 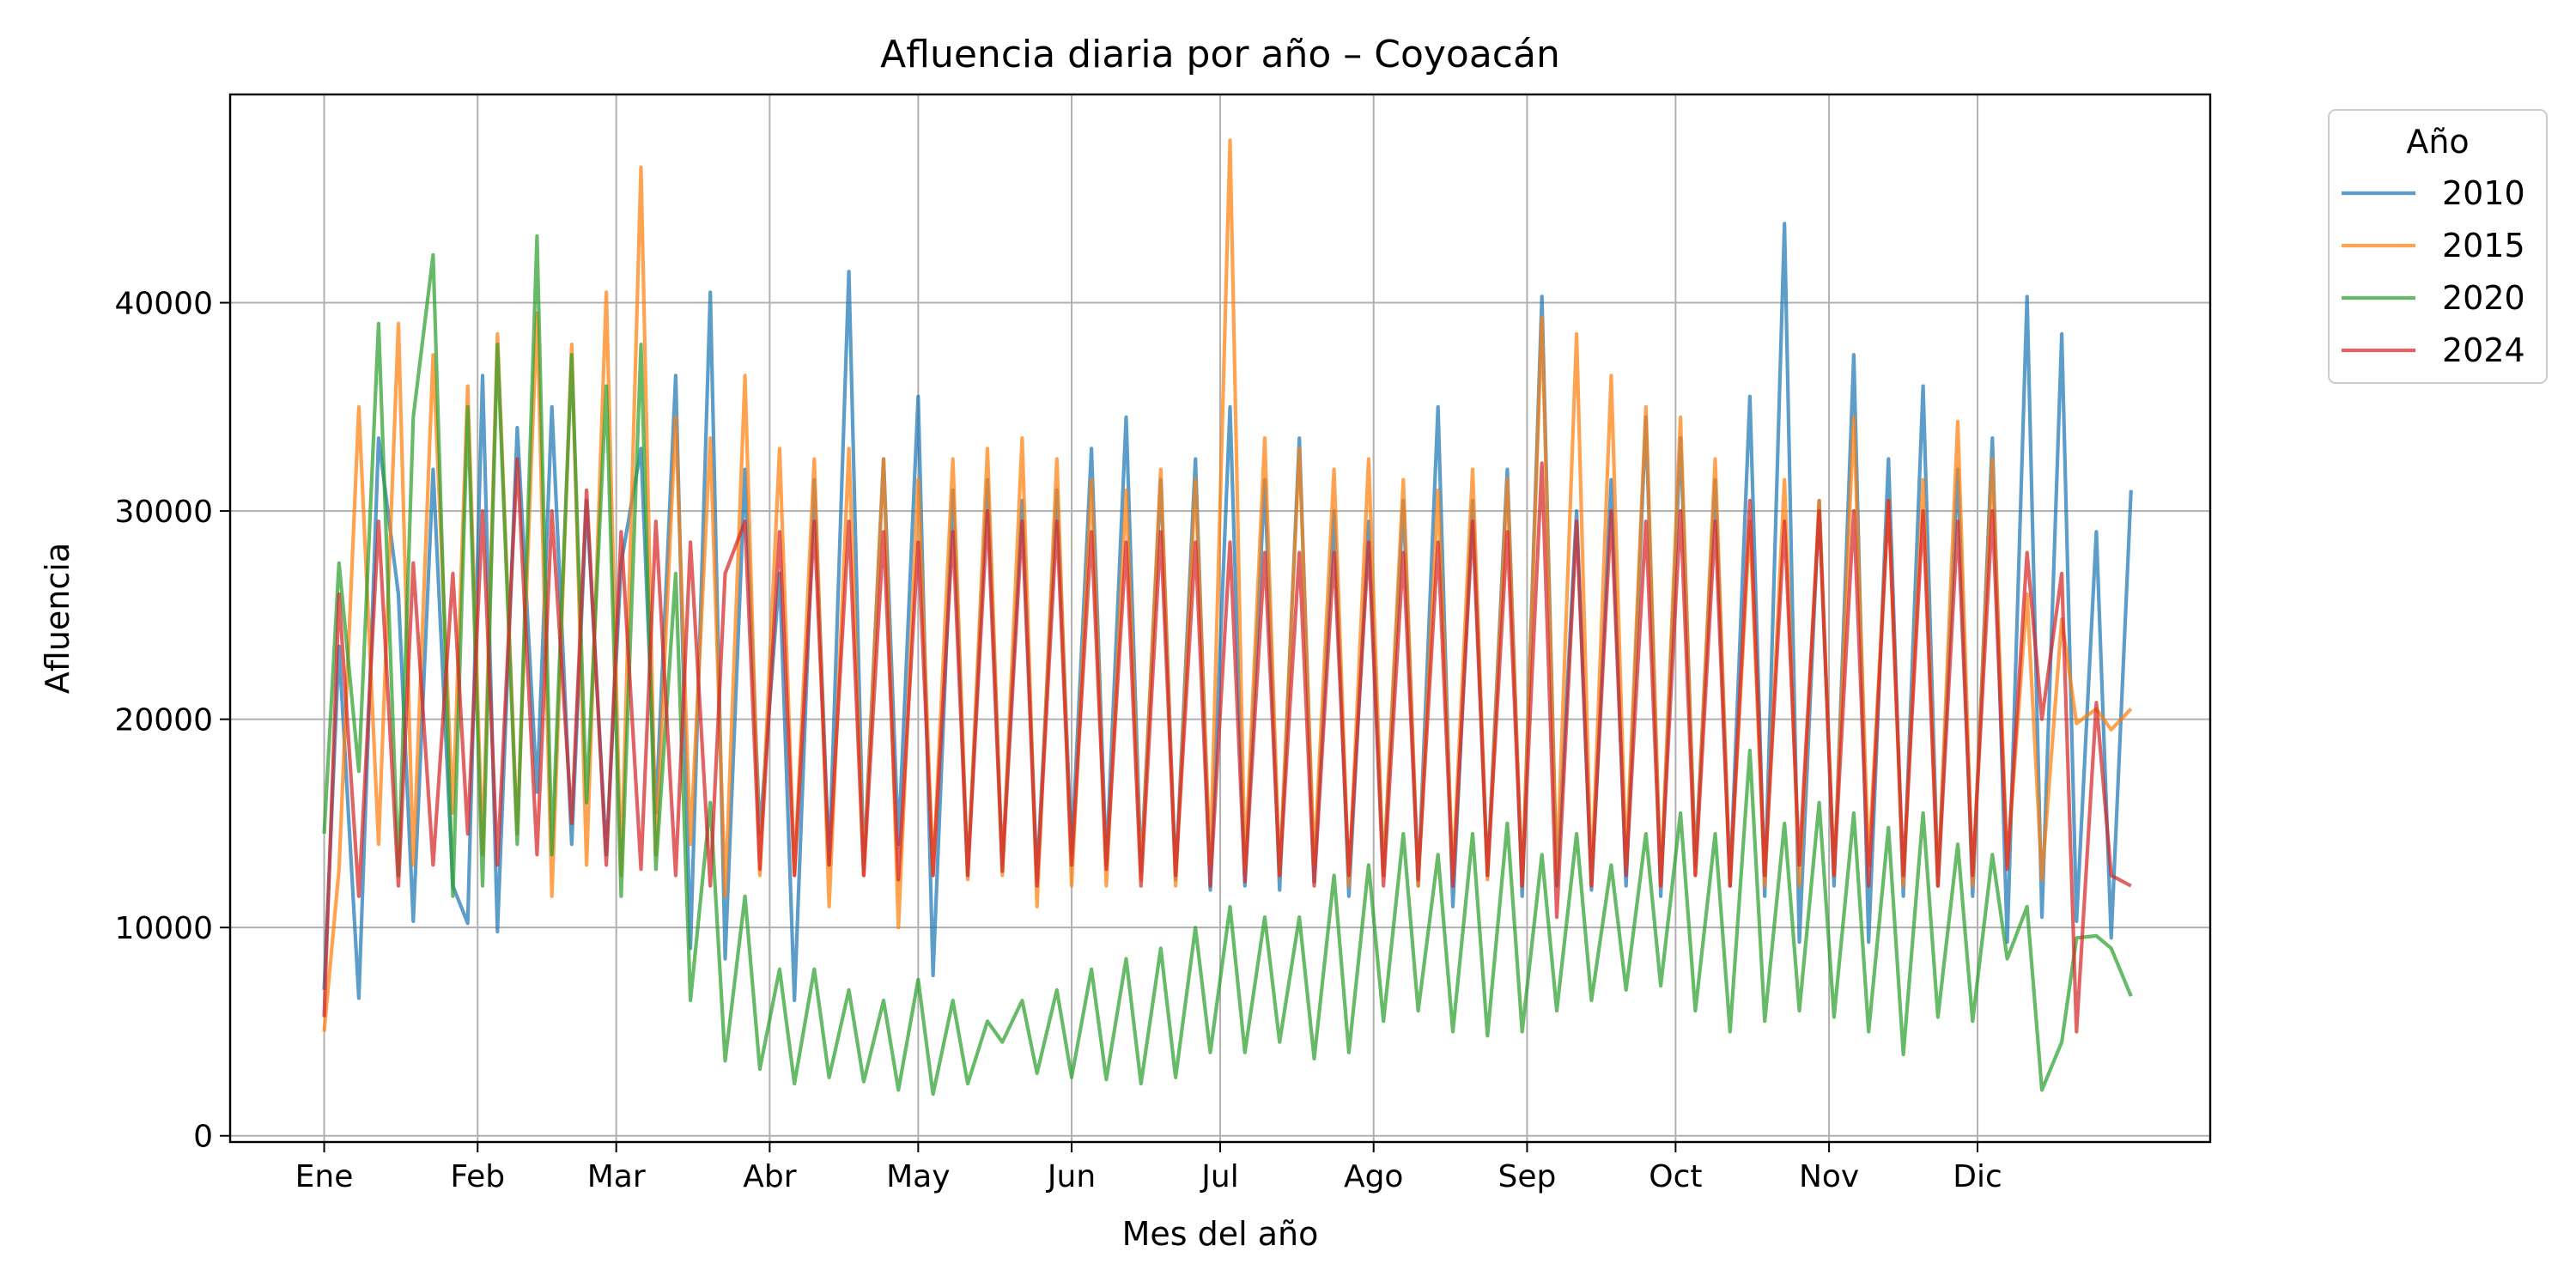 What do you see at coordinates (1071, 1177) in the screenshot?
I see `x-tick-label-jun: Jun` at bounding box center [1071, 1177].